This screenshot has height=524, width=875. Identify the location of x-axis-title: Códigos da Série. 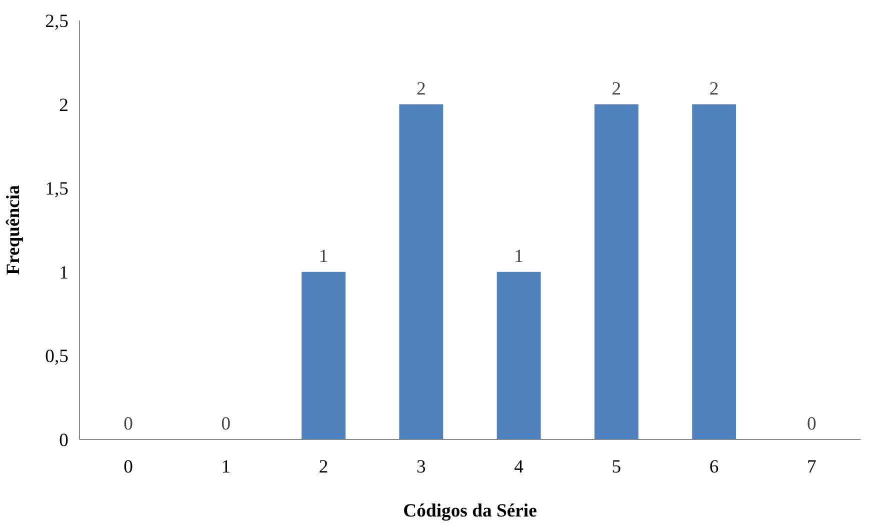
(470, 511).